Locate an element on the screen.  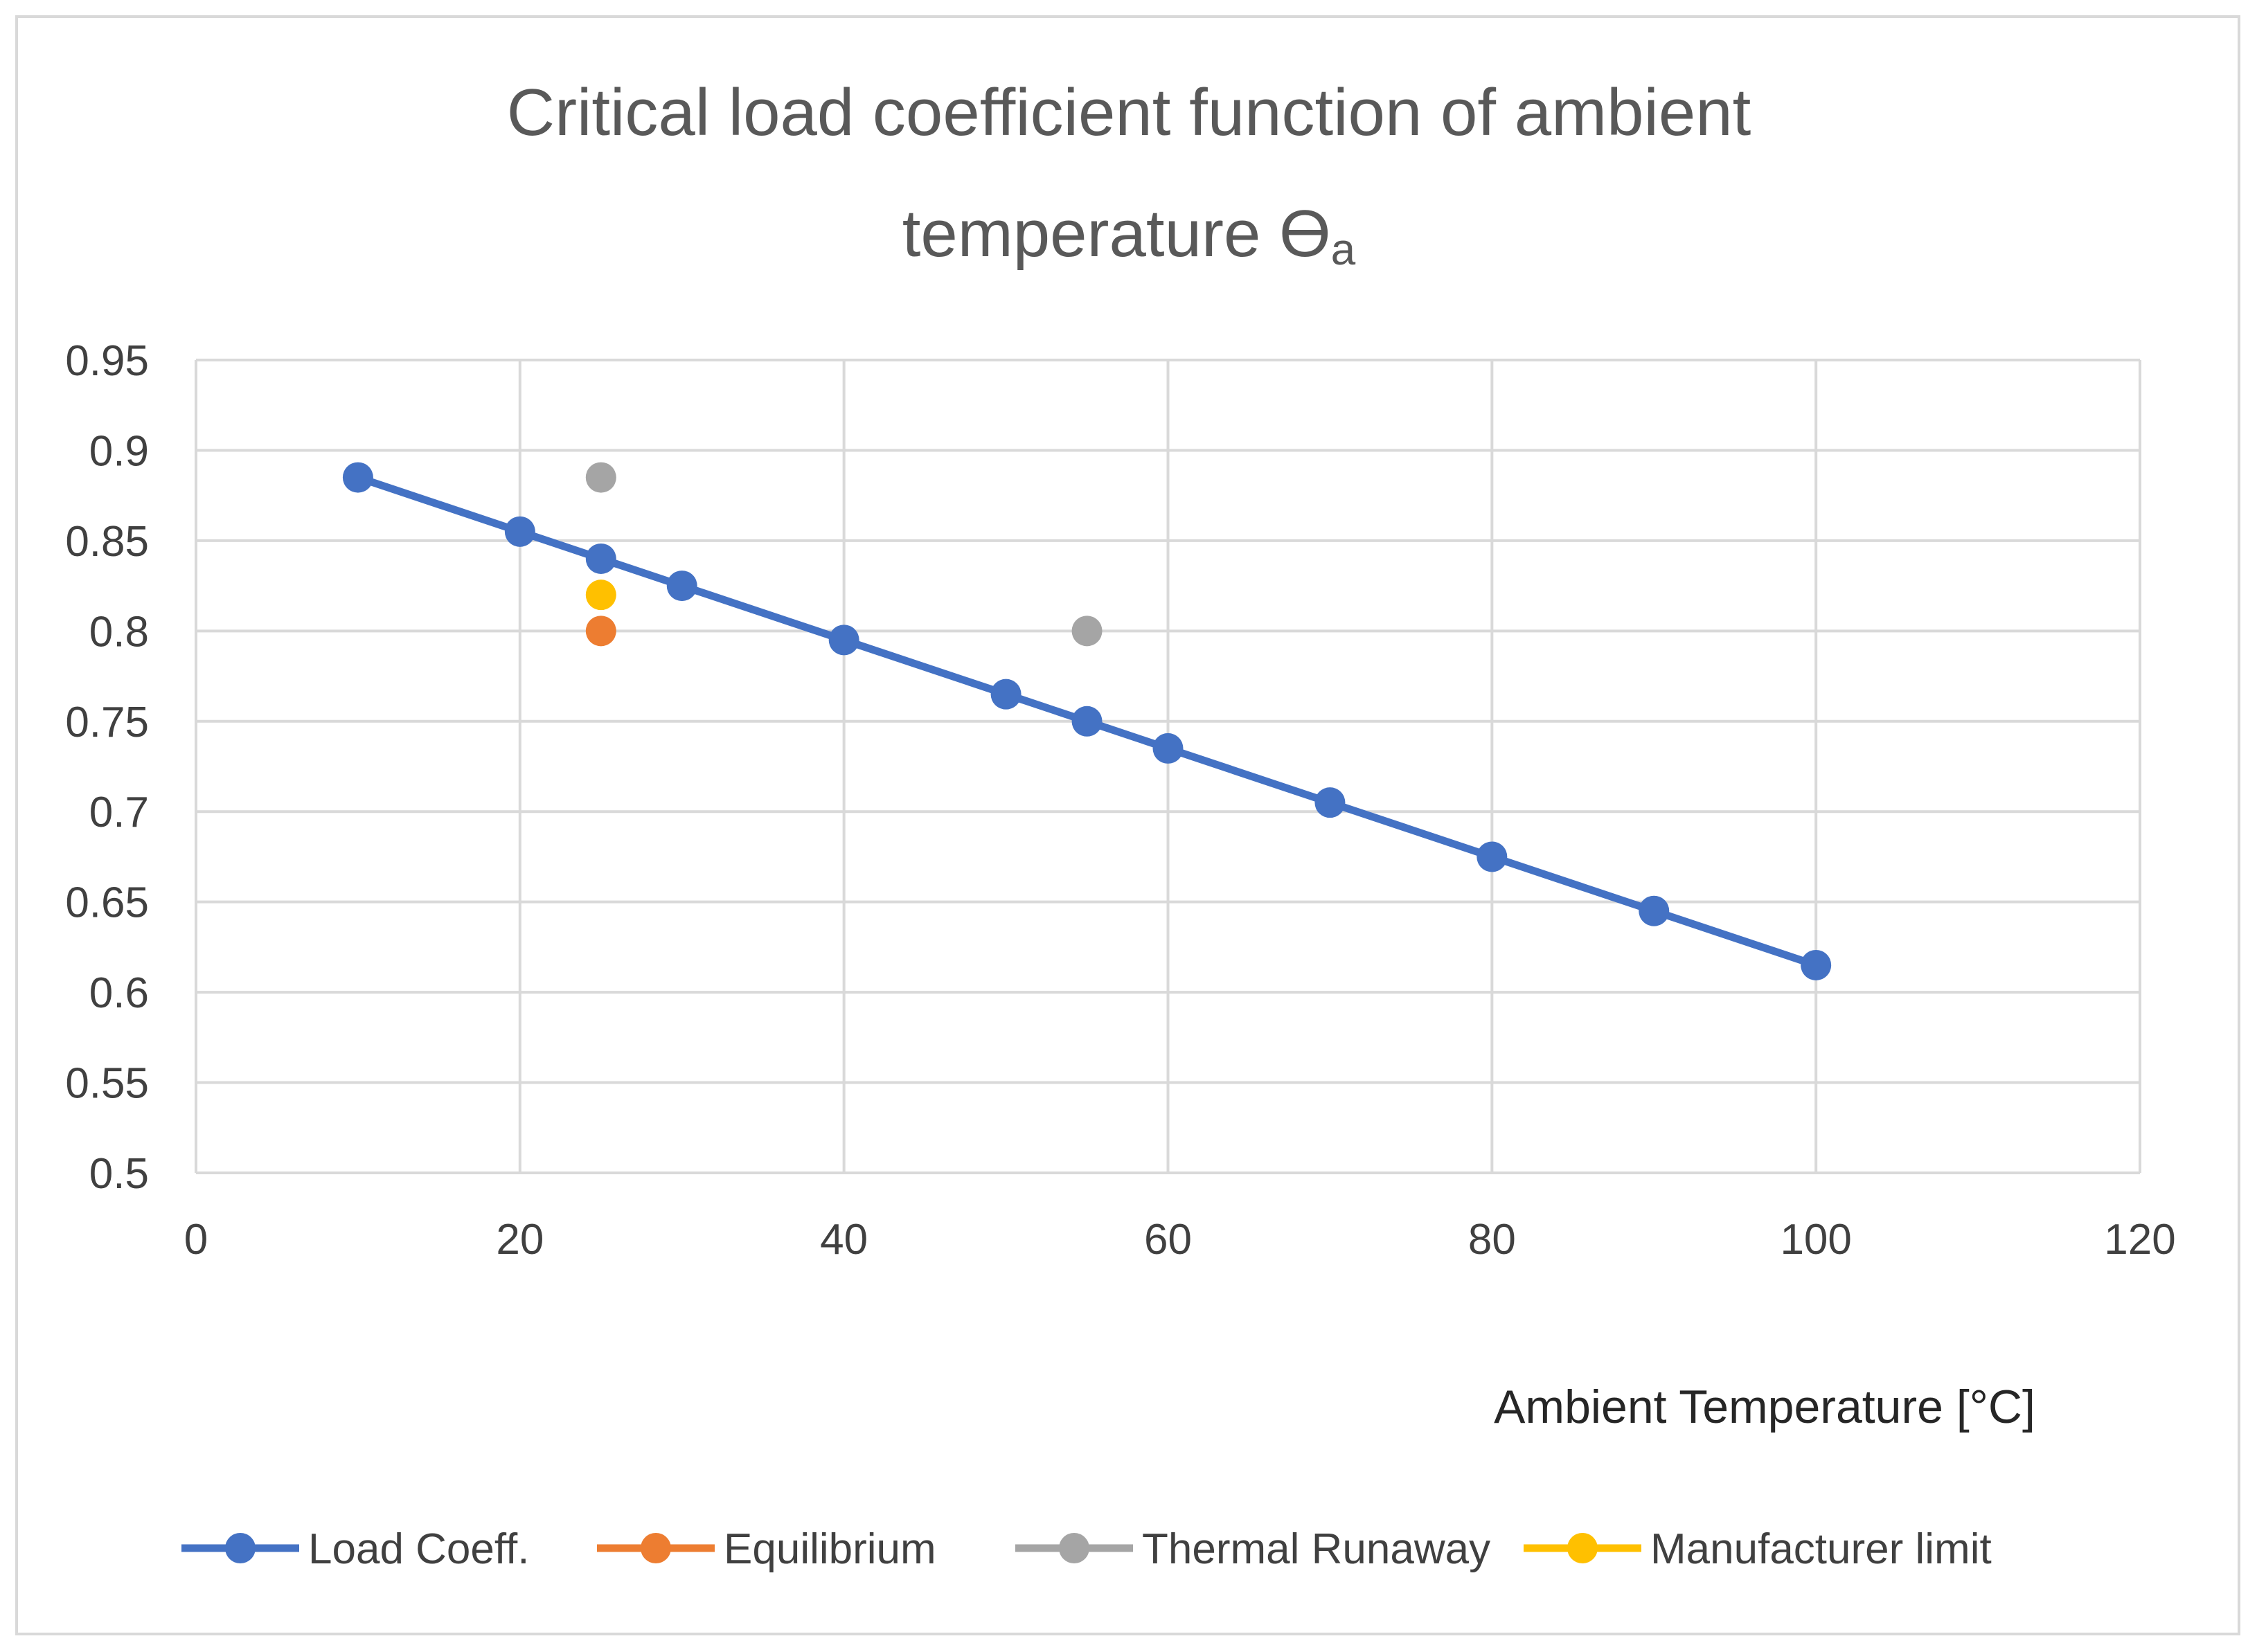
legend-item-thermal-runaway: Thermal Runaway is located at coordinates (1252, 1549).